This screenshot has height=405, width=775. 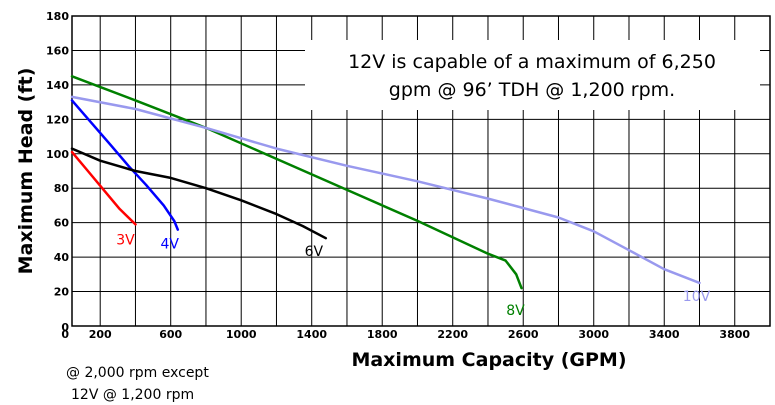 What do you see at coordinates (57, 119) in the screenshot?
I see `y-tick-label: 120` at bounding box center [57, 119].